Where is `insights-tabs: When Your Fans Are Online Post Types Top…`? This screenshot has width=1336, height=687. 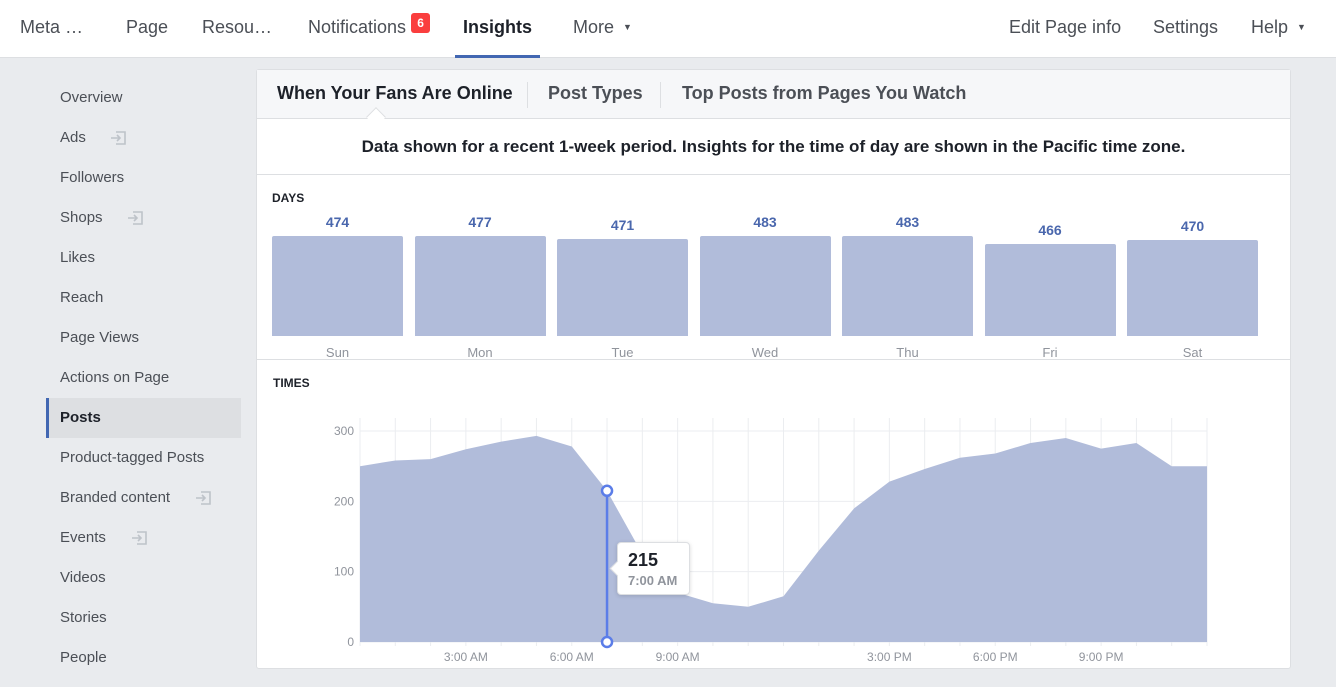
insights-tabs: When Your Fans Are Online Post Types Top… is located at coordinates (773, 98).